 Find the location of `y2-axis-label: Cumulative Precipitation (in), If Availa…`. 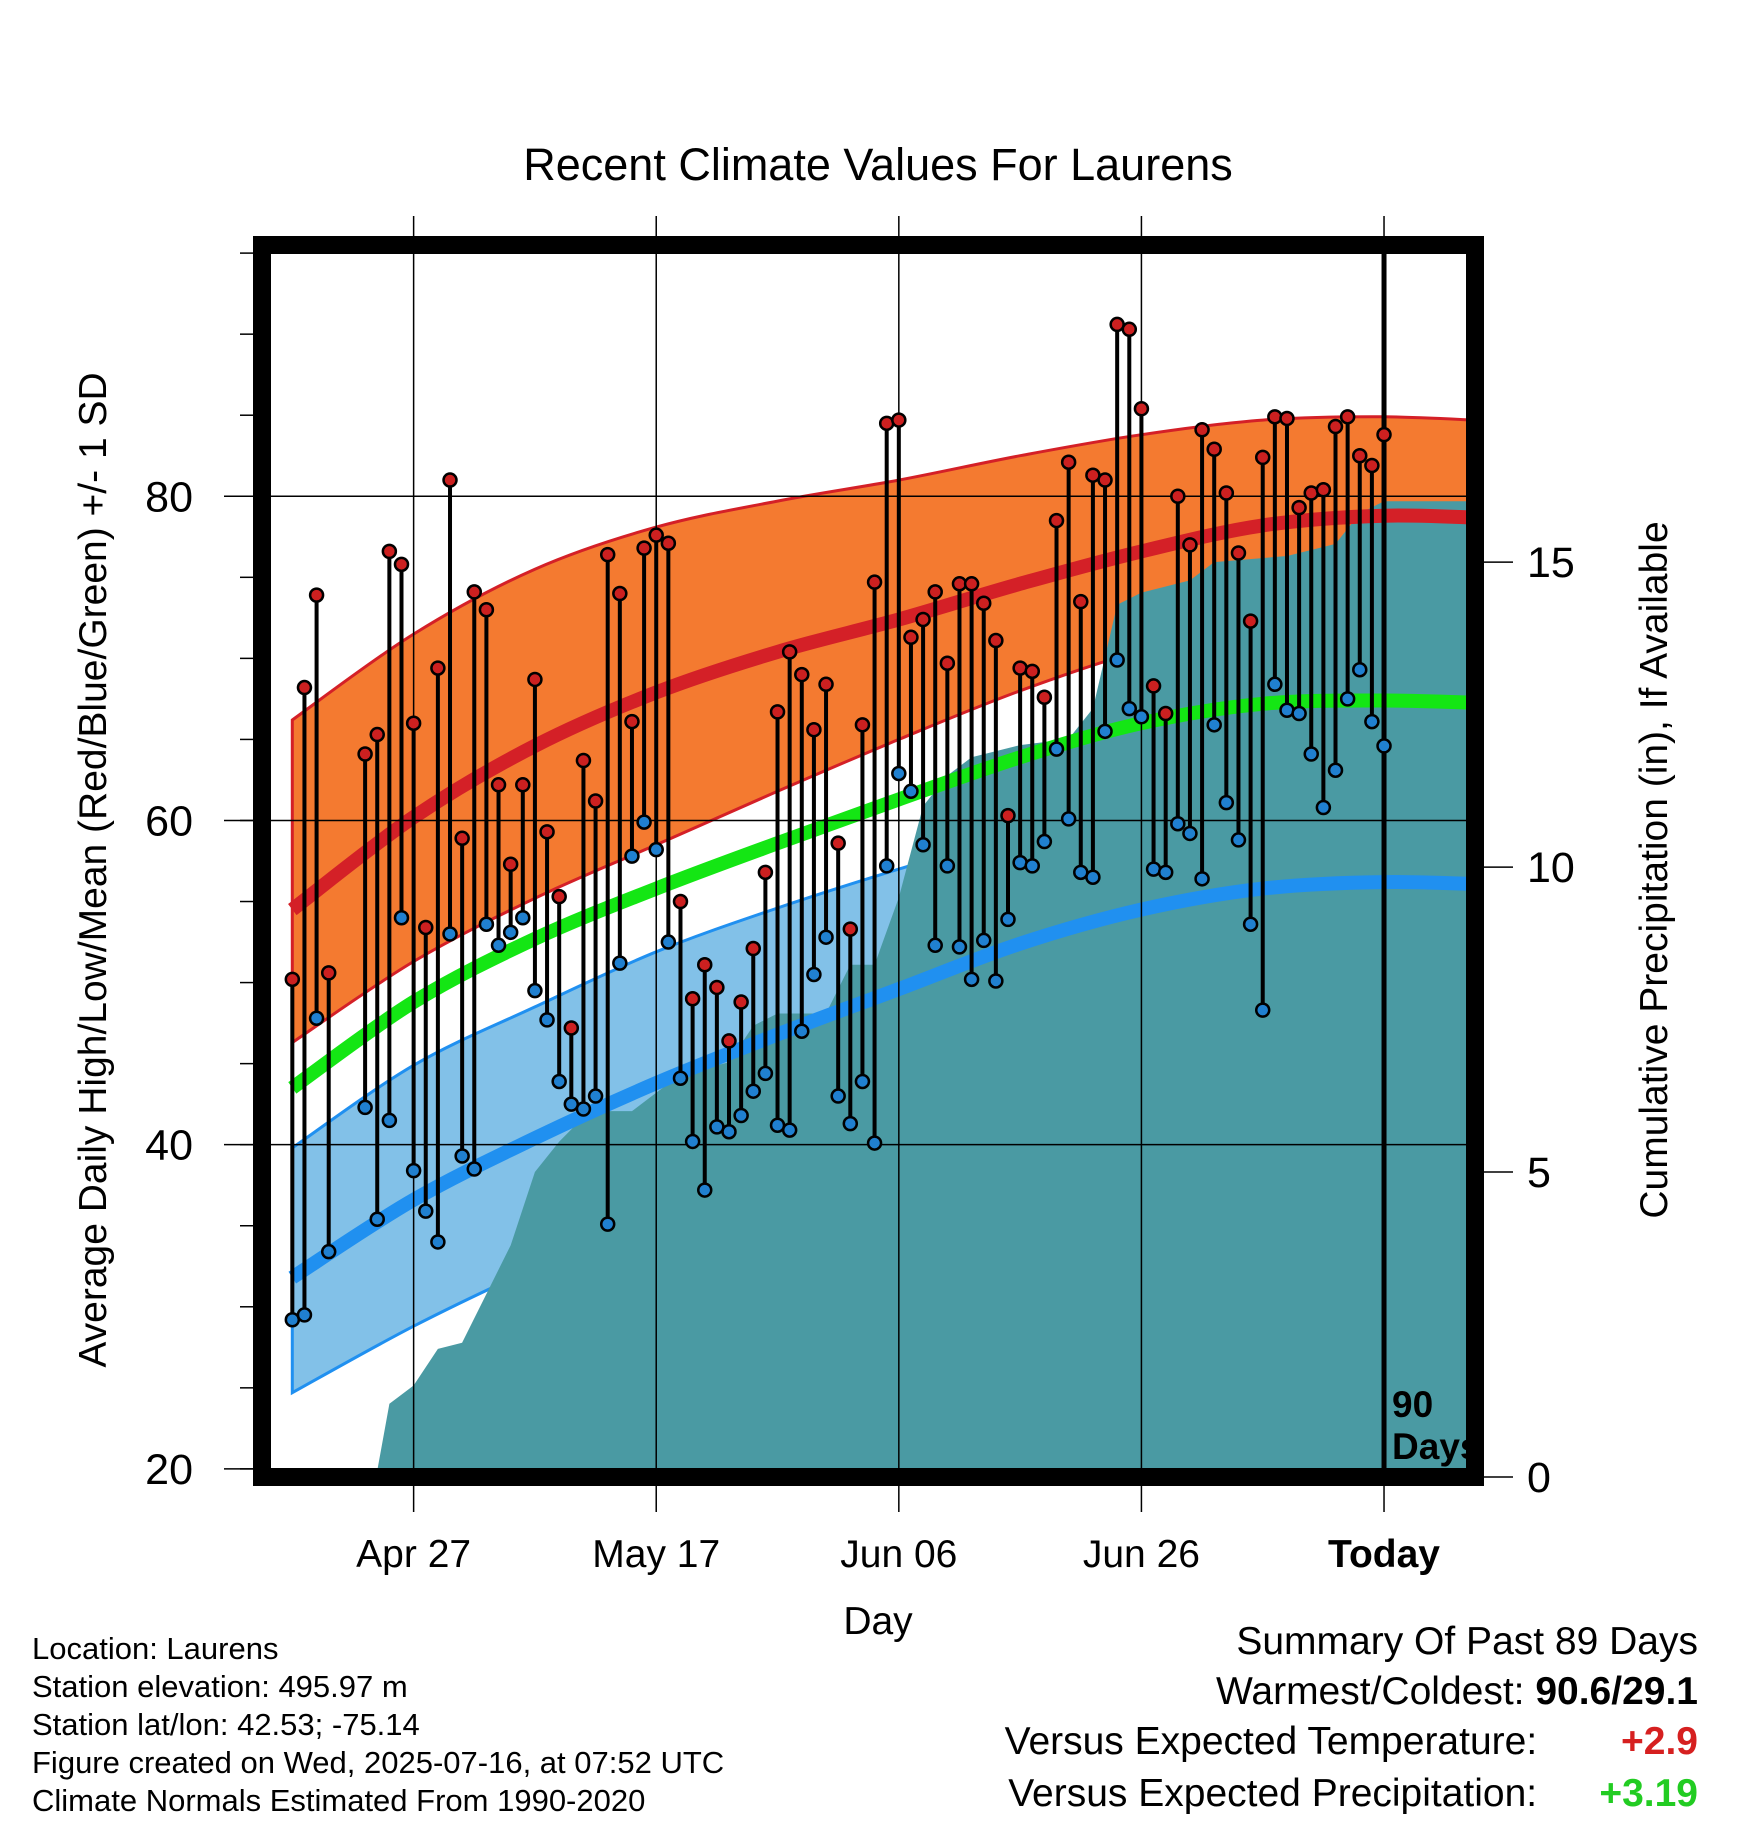

y2-axis-label: Cumulative Precipitation (in), If Availa… is located at coordinates (1654, 869).